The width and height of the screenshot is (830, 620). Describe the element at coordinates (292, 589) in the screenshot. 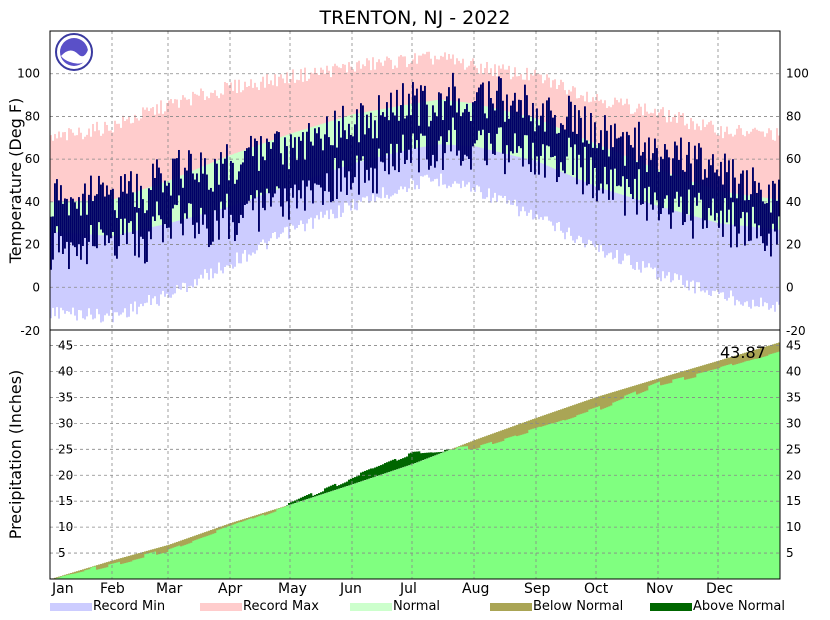

I see `month-label: May` at that location.